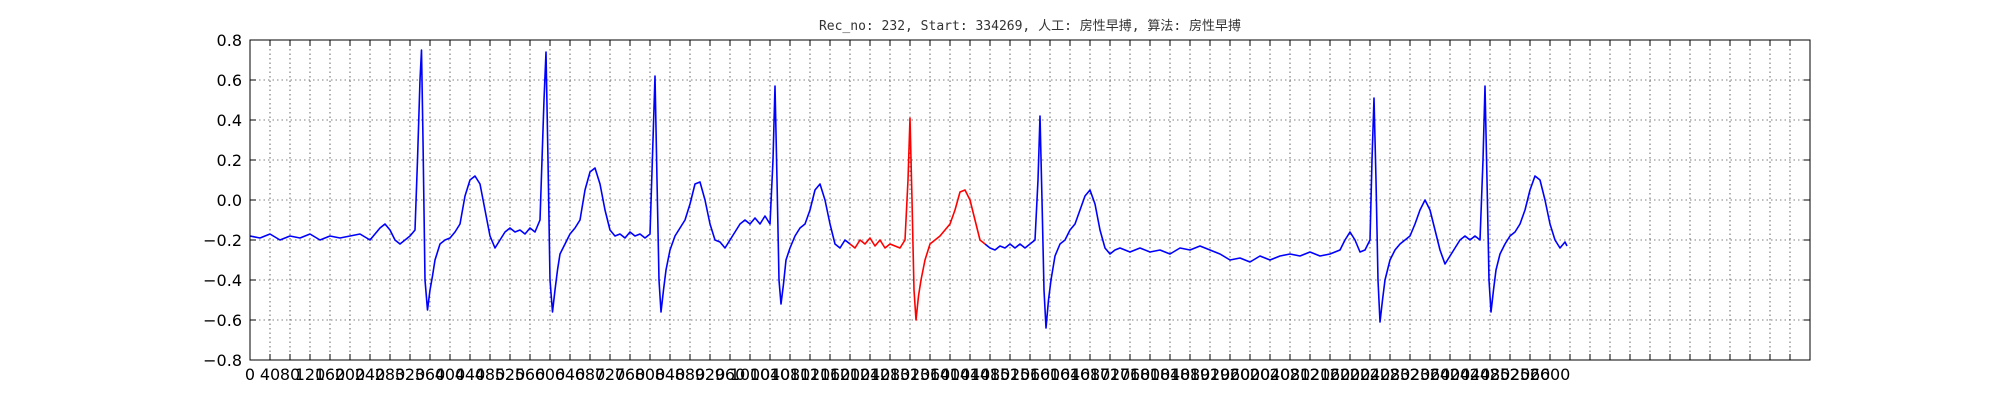 This screenshot has height=400, width=2000. Describe the element at coordinates (630, 374) in the screenshot. I see `x-tick-label: 760` at that location.